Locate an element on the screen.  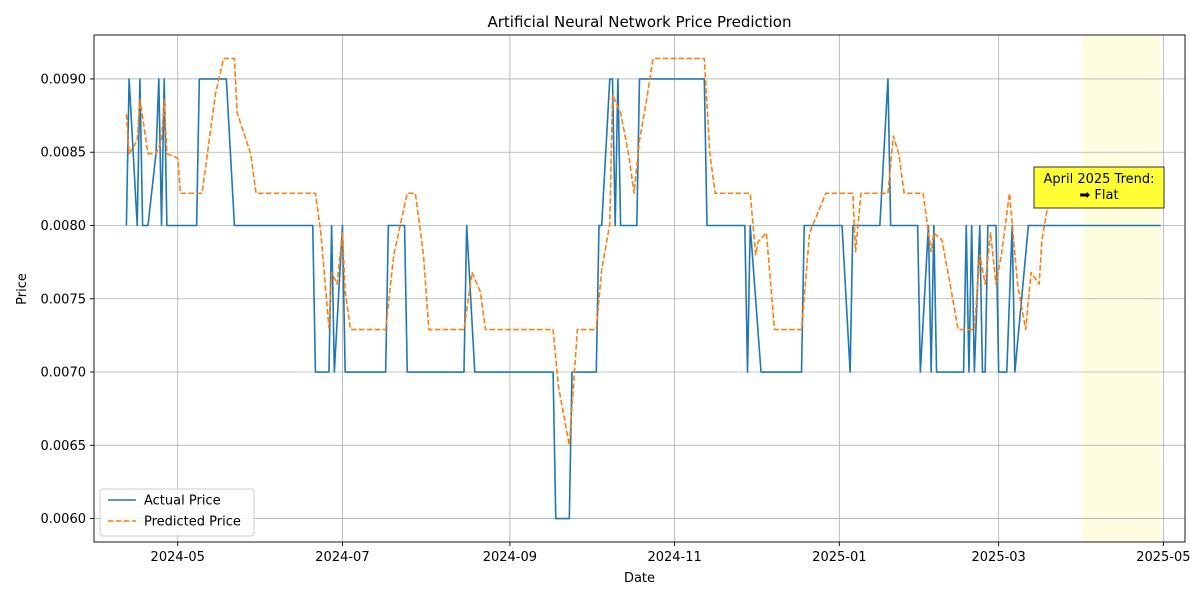
legend-actual-price-label: Actual Price is located at coordinates (182, 501).